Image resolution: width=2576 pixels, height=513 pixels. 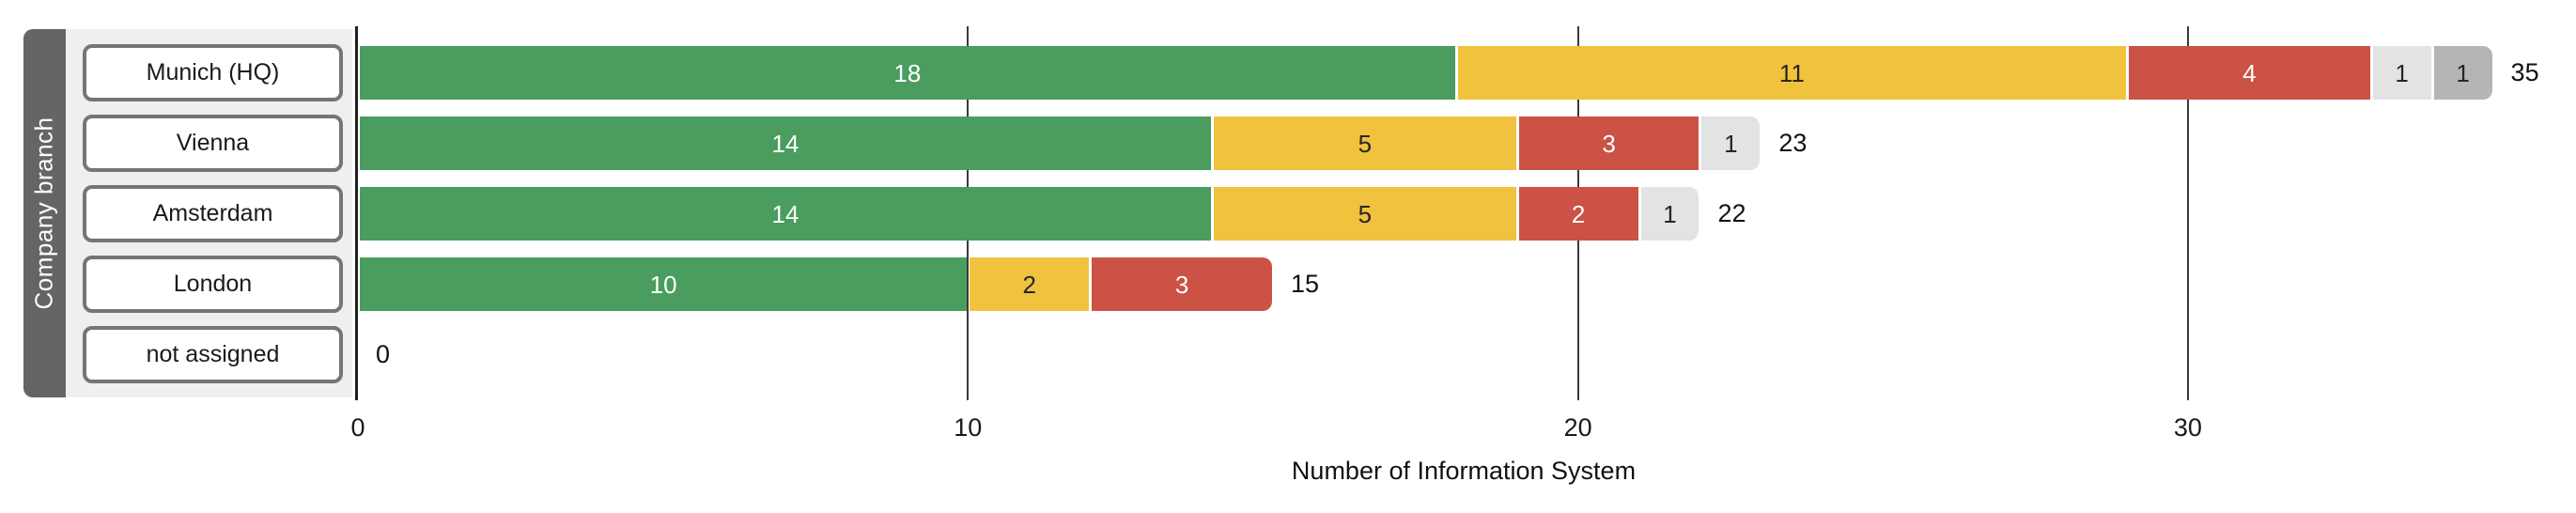 I want to click on bar-value-label: 11, so click(x=1791, y=72).